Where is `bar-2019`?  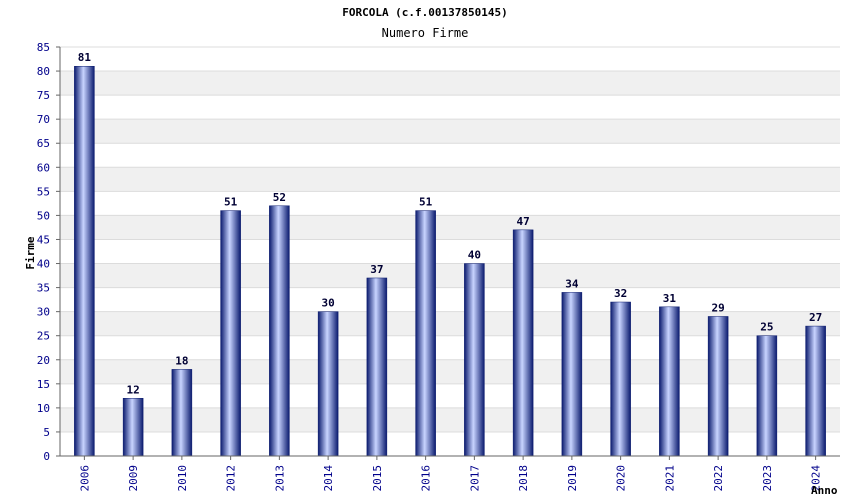 bar-2019 is located at coordinates (572, 374).